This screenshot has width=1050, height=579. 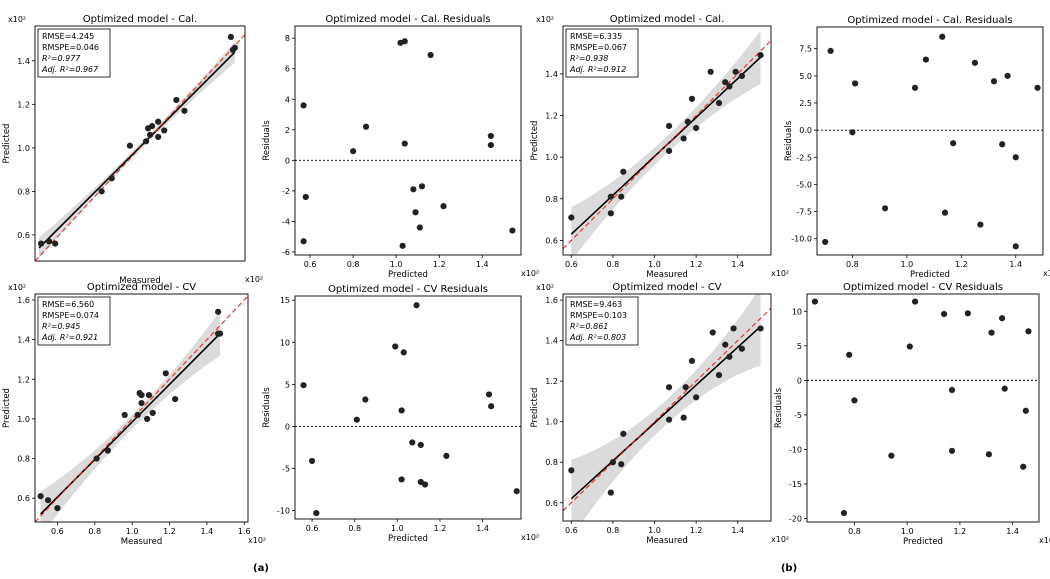 I want to click on chart-title: Optimized model - Cal., so click(x=667, y=19).